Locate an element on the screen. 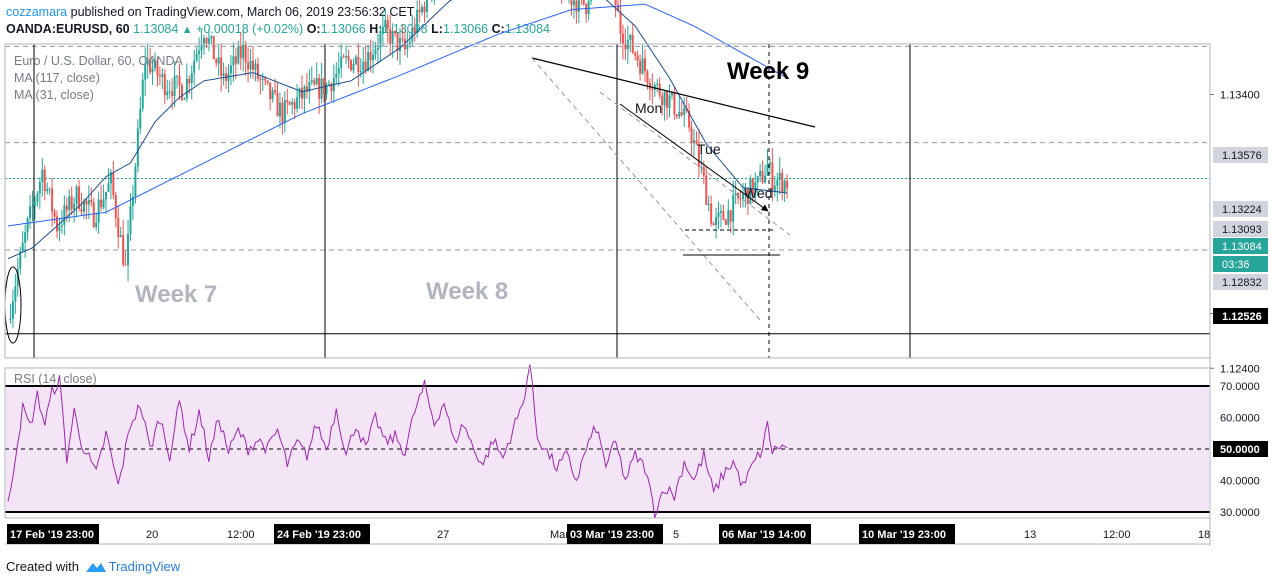 The height and width of the screenshot is (585, 1274). price-axis-label: 1.13093 is located at coordinates (1242, 230).